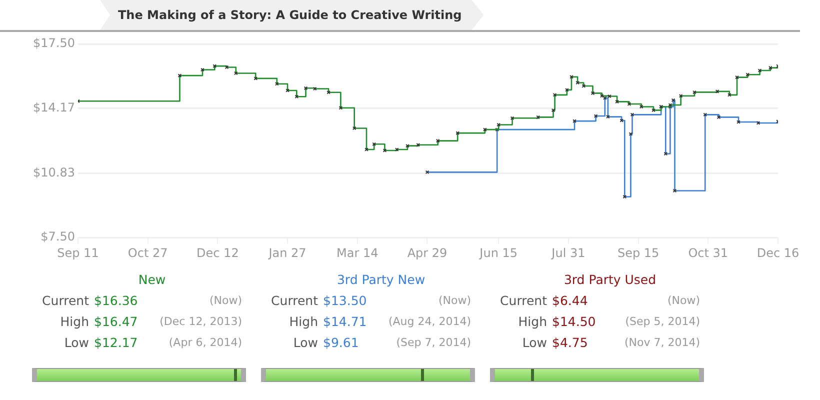 The image size is (820, 400). What do you see at coordinates (778, 253) in the screenshot?
I see `x-tick-label: Dec 16` at bounding box center [778, 253].